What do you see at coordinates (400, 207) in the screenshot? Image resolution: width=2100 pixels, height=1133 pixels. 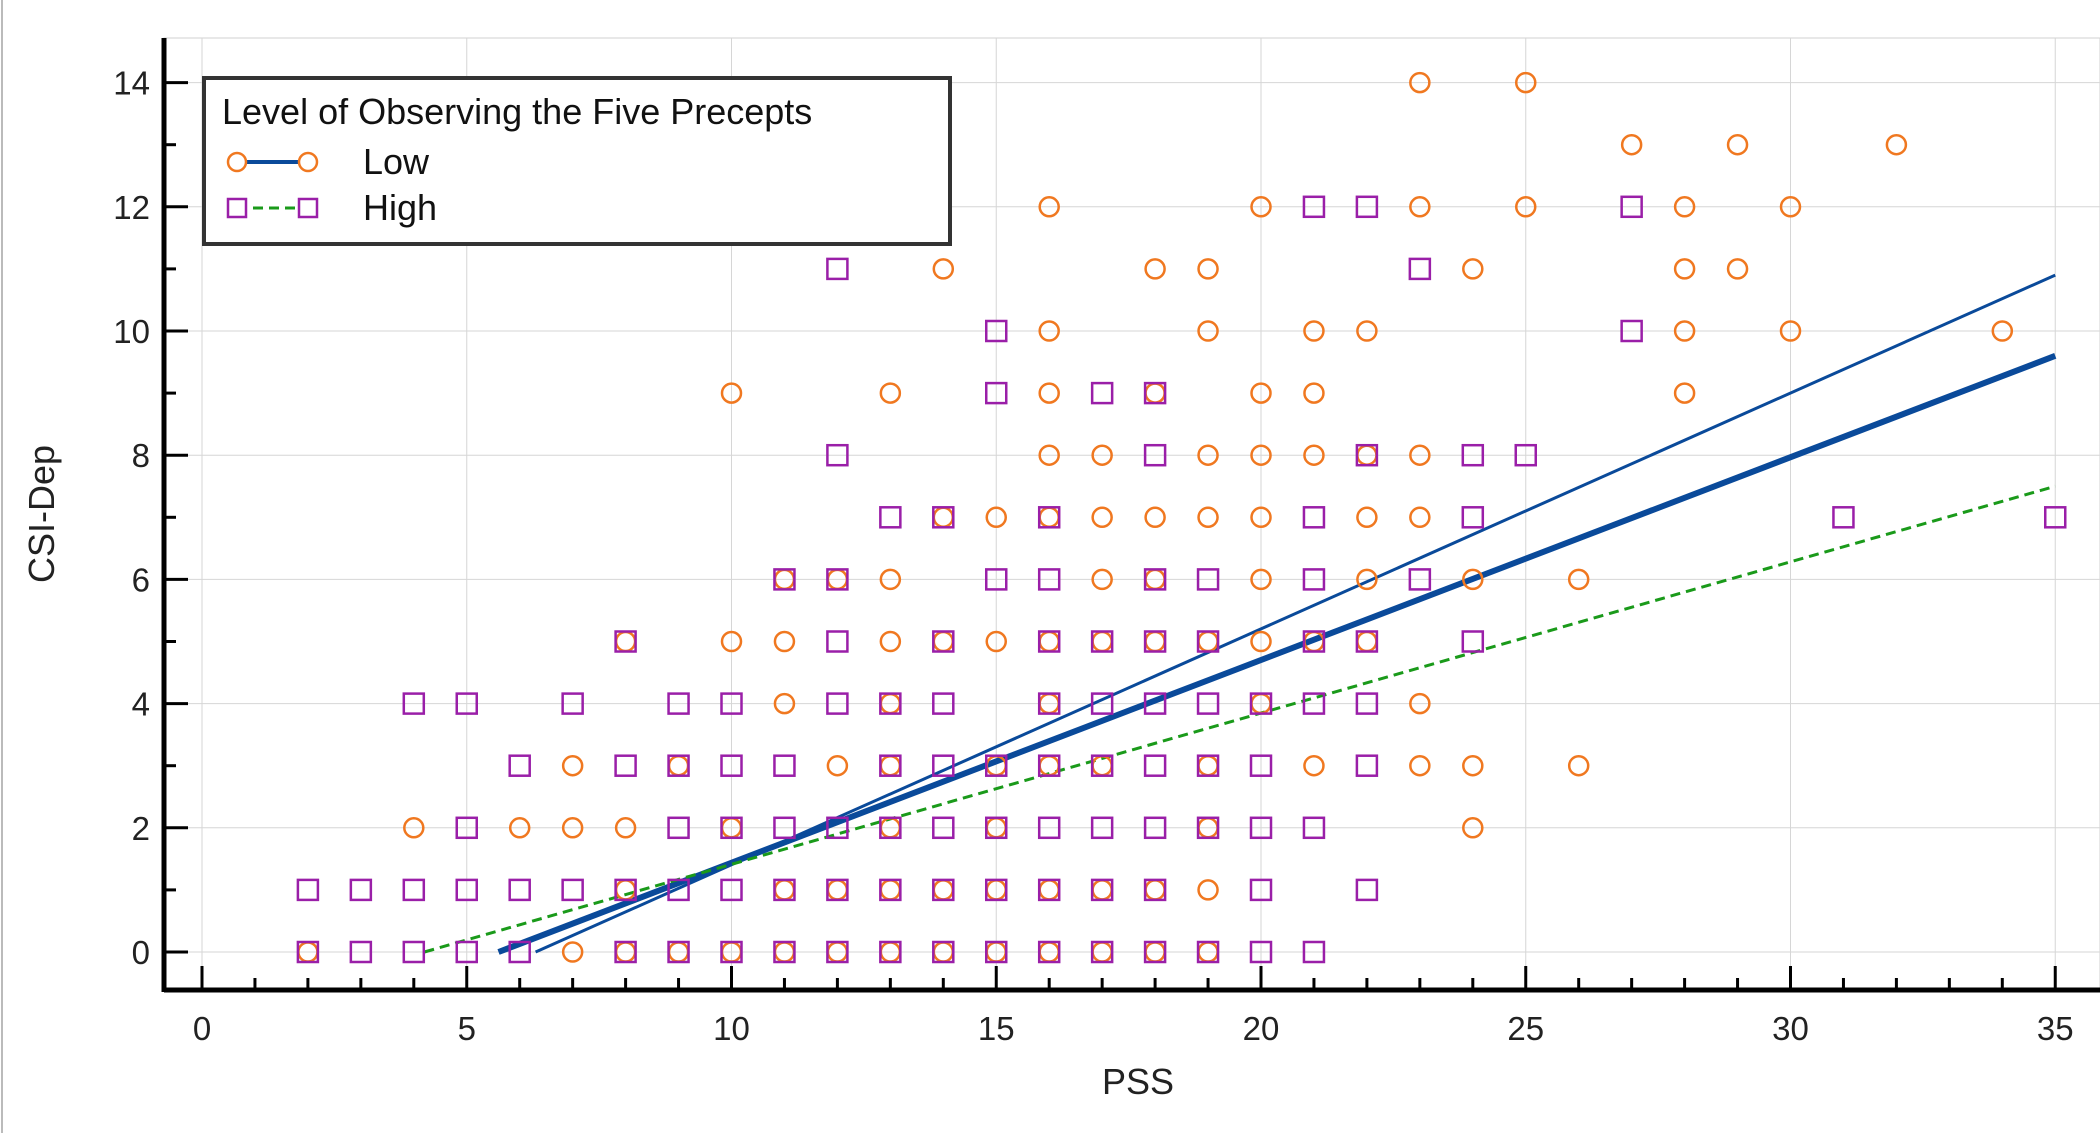 I see `legend-high-label: High` at bounding box center [400, 207].